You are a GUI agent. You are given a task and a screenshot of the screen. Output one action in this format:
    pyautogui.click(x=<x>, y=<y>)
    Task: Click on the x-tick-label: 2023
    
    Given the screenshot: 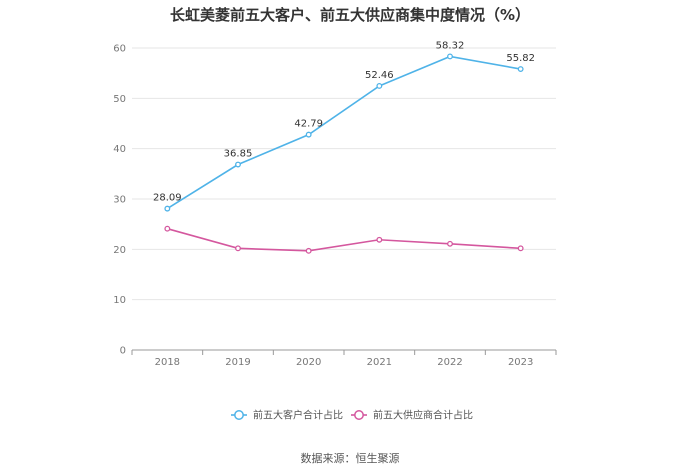 What is the action you would take?
    pyautogui.click(x=520, y=362)
    